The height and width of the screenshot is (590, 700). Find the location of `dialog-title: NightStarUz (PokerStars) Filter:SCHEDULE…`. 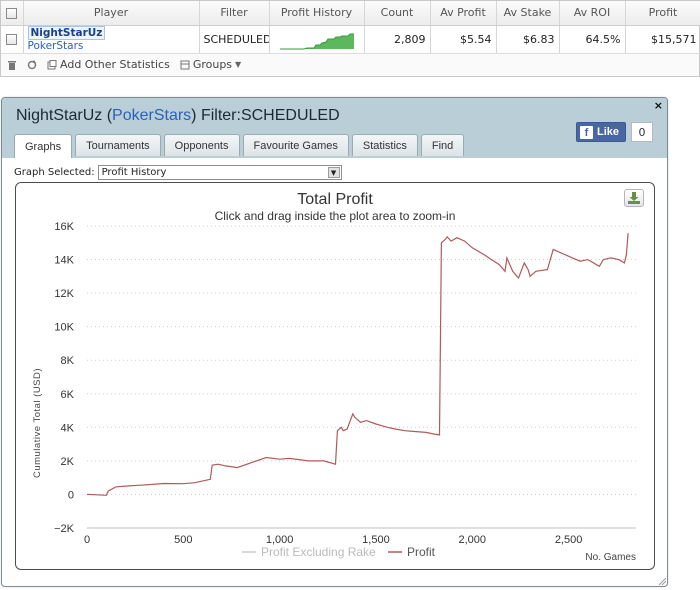

dialog-title: NightStarUz (PokerStars) Filter:SCHEDULE… is located at coordinates (178, 116).